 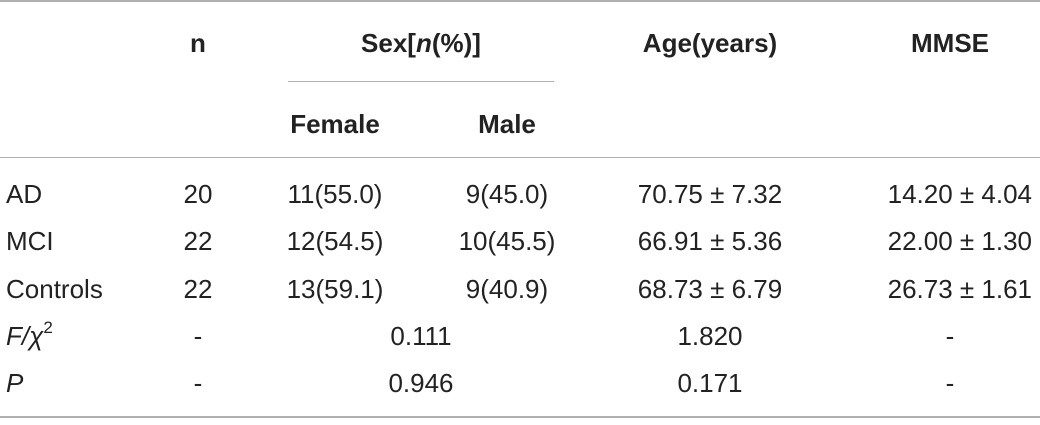 I want to click on stat-p-n: -, so click(x=198, y=383).